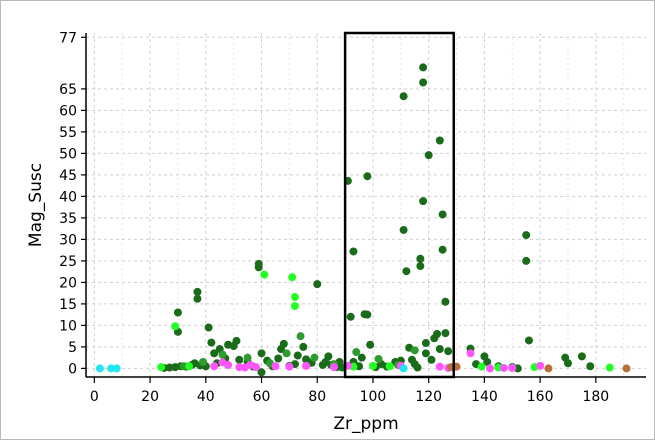 This screenshot has height=440, width=655. I want to click on y-tick-label: 30, so click(68, 240).